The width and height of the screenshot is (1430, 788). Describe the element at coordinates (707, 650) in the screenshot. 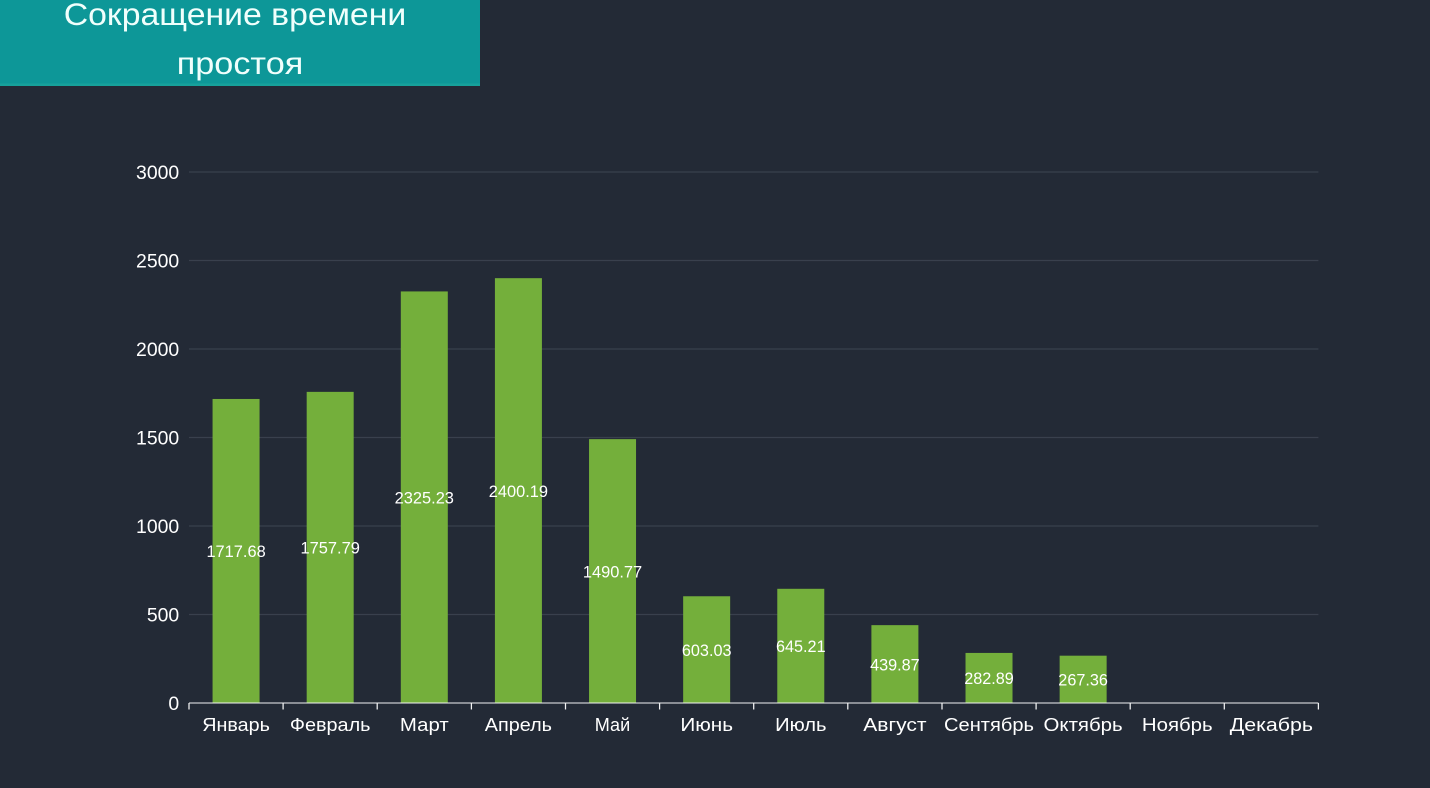

I see `svg-text: 603.03` at that location.